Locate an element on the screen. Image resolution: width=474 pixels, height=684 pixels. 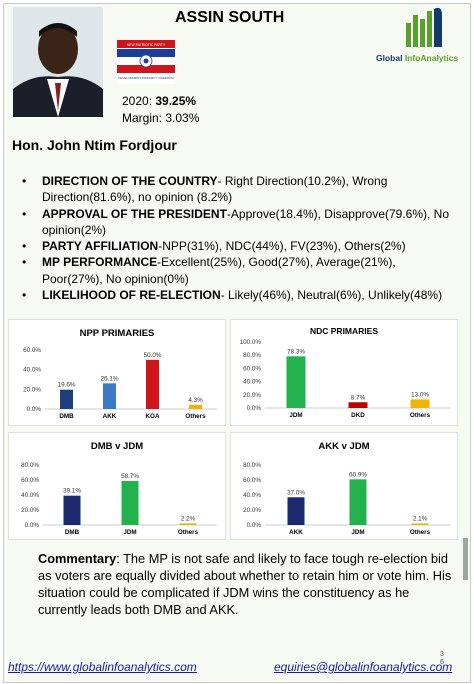
bullet-heading: MP PERFORMANCE is located at coordinates (100, 262).